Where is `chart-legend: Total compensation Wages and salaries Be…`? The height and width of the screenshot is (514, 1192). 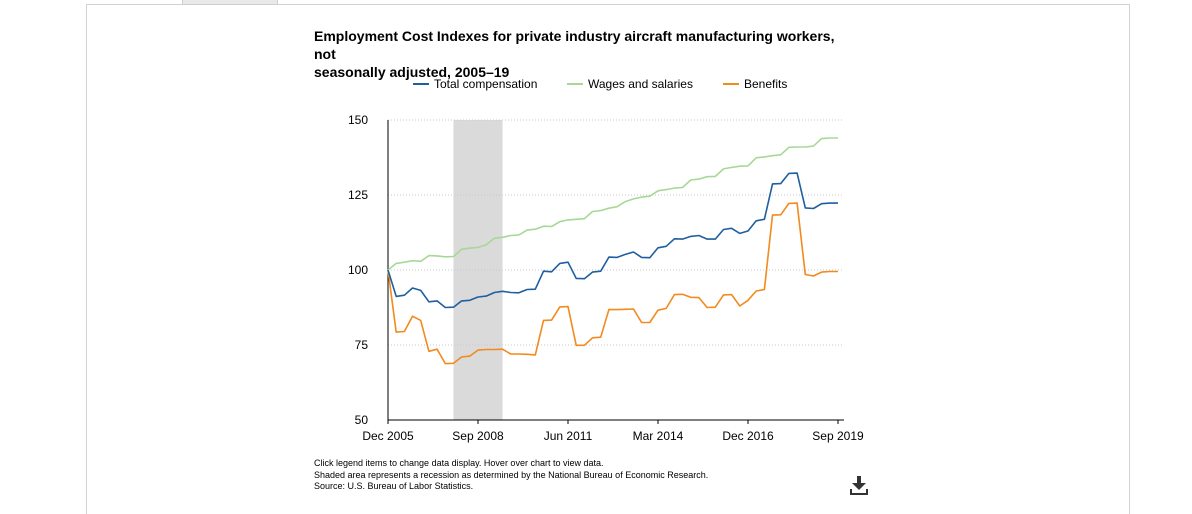
chart-legend: Total compensation Wages and salaries Be… is located at coordinates (596, 84).